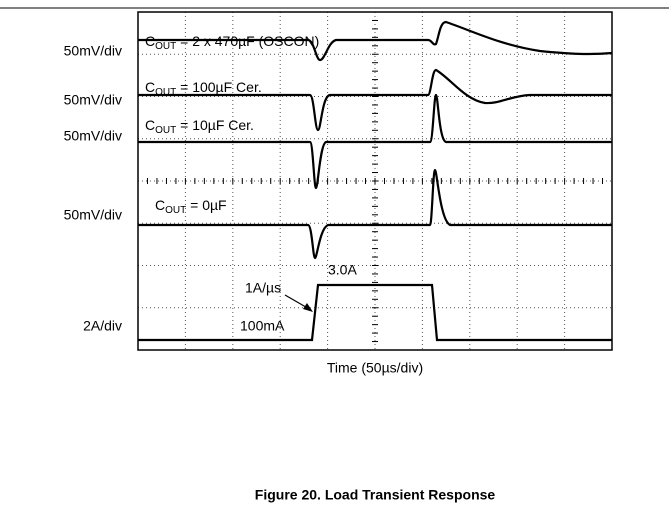 This screenshot has width=669, height=519. I want to click on trace-label: COUT = 0µF, so click(191, 206).